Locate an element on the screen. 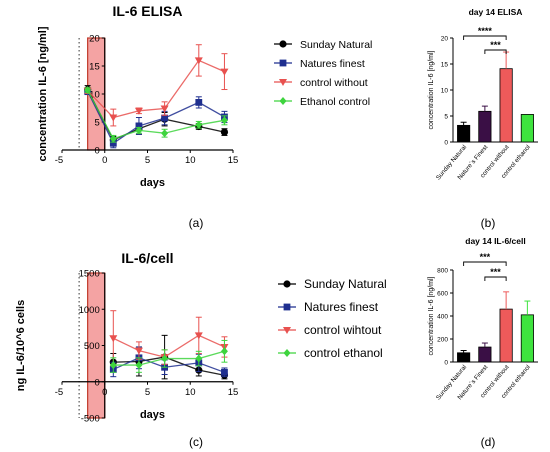 The width and height of the screenshot is (550, 452). significance-label: **** is located at coordinates (485, 31).